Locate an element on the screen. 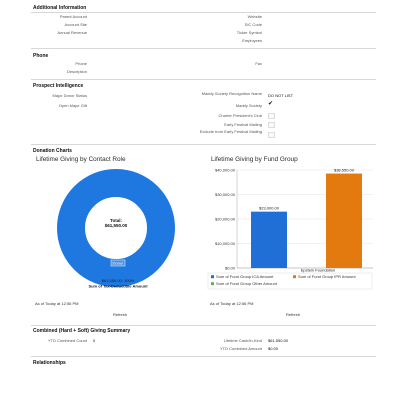  donut-as-of: As of Today at 12:56 PM is located at coordinates (57, 303).